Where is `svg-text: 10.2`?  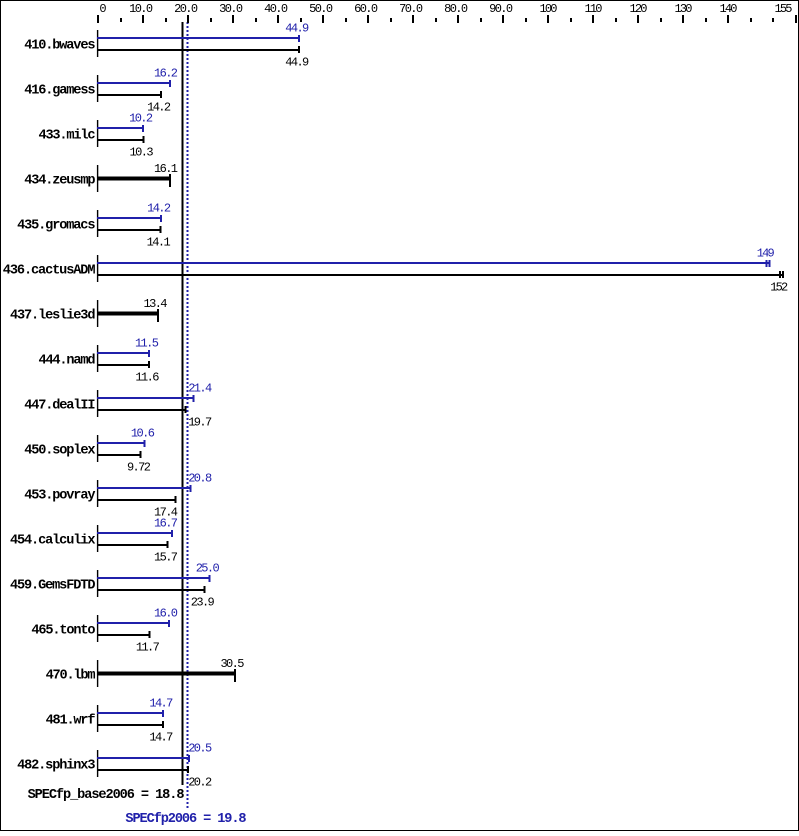 svg-text: 10.2 is located at coordinates (141, 119).